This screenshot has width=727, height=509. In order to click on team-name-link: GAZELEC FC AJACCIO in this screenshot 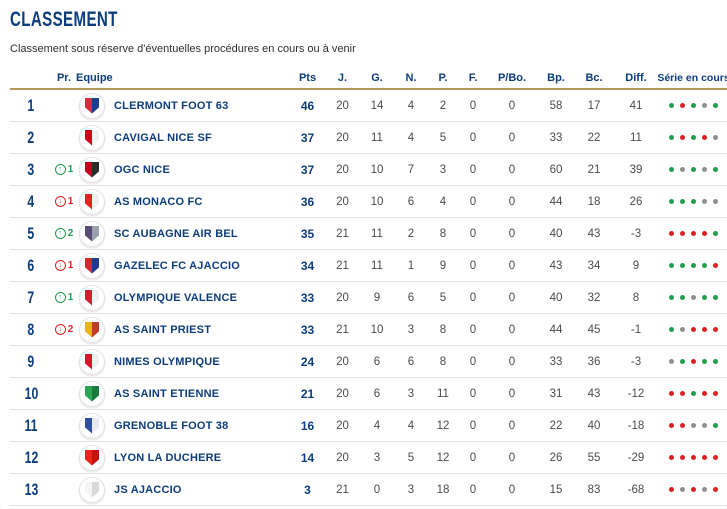, I will do `click(177, 265)`.